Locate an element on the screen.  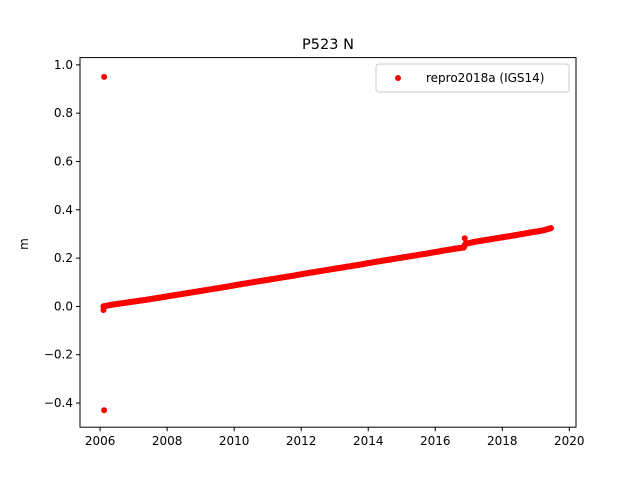
chart-title: P523 N is located at coordinates (328, 45).